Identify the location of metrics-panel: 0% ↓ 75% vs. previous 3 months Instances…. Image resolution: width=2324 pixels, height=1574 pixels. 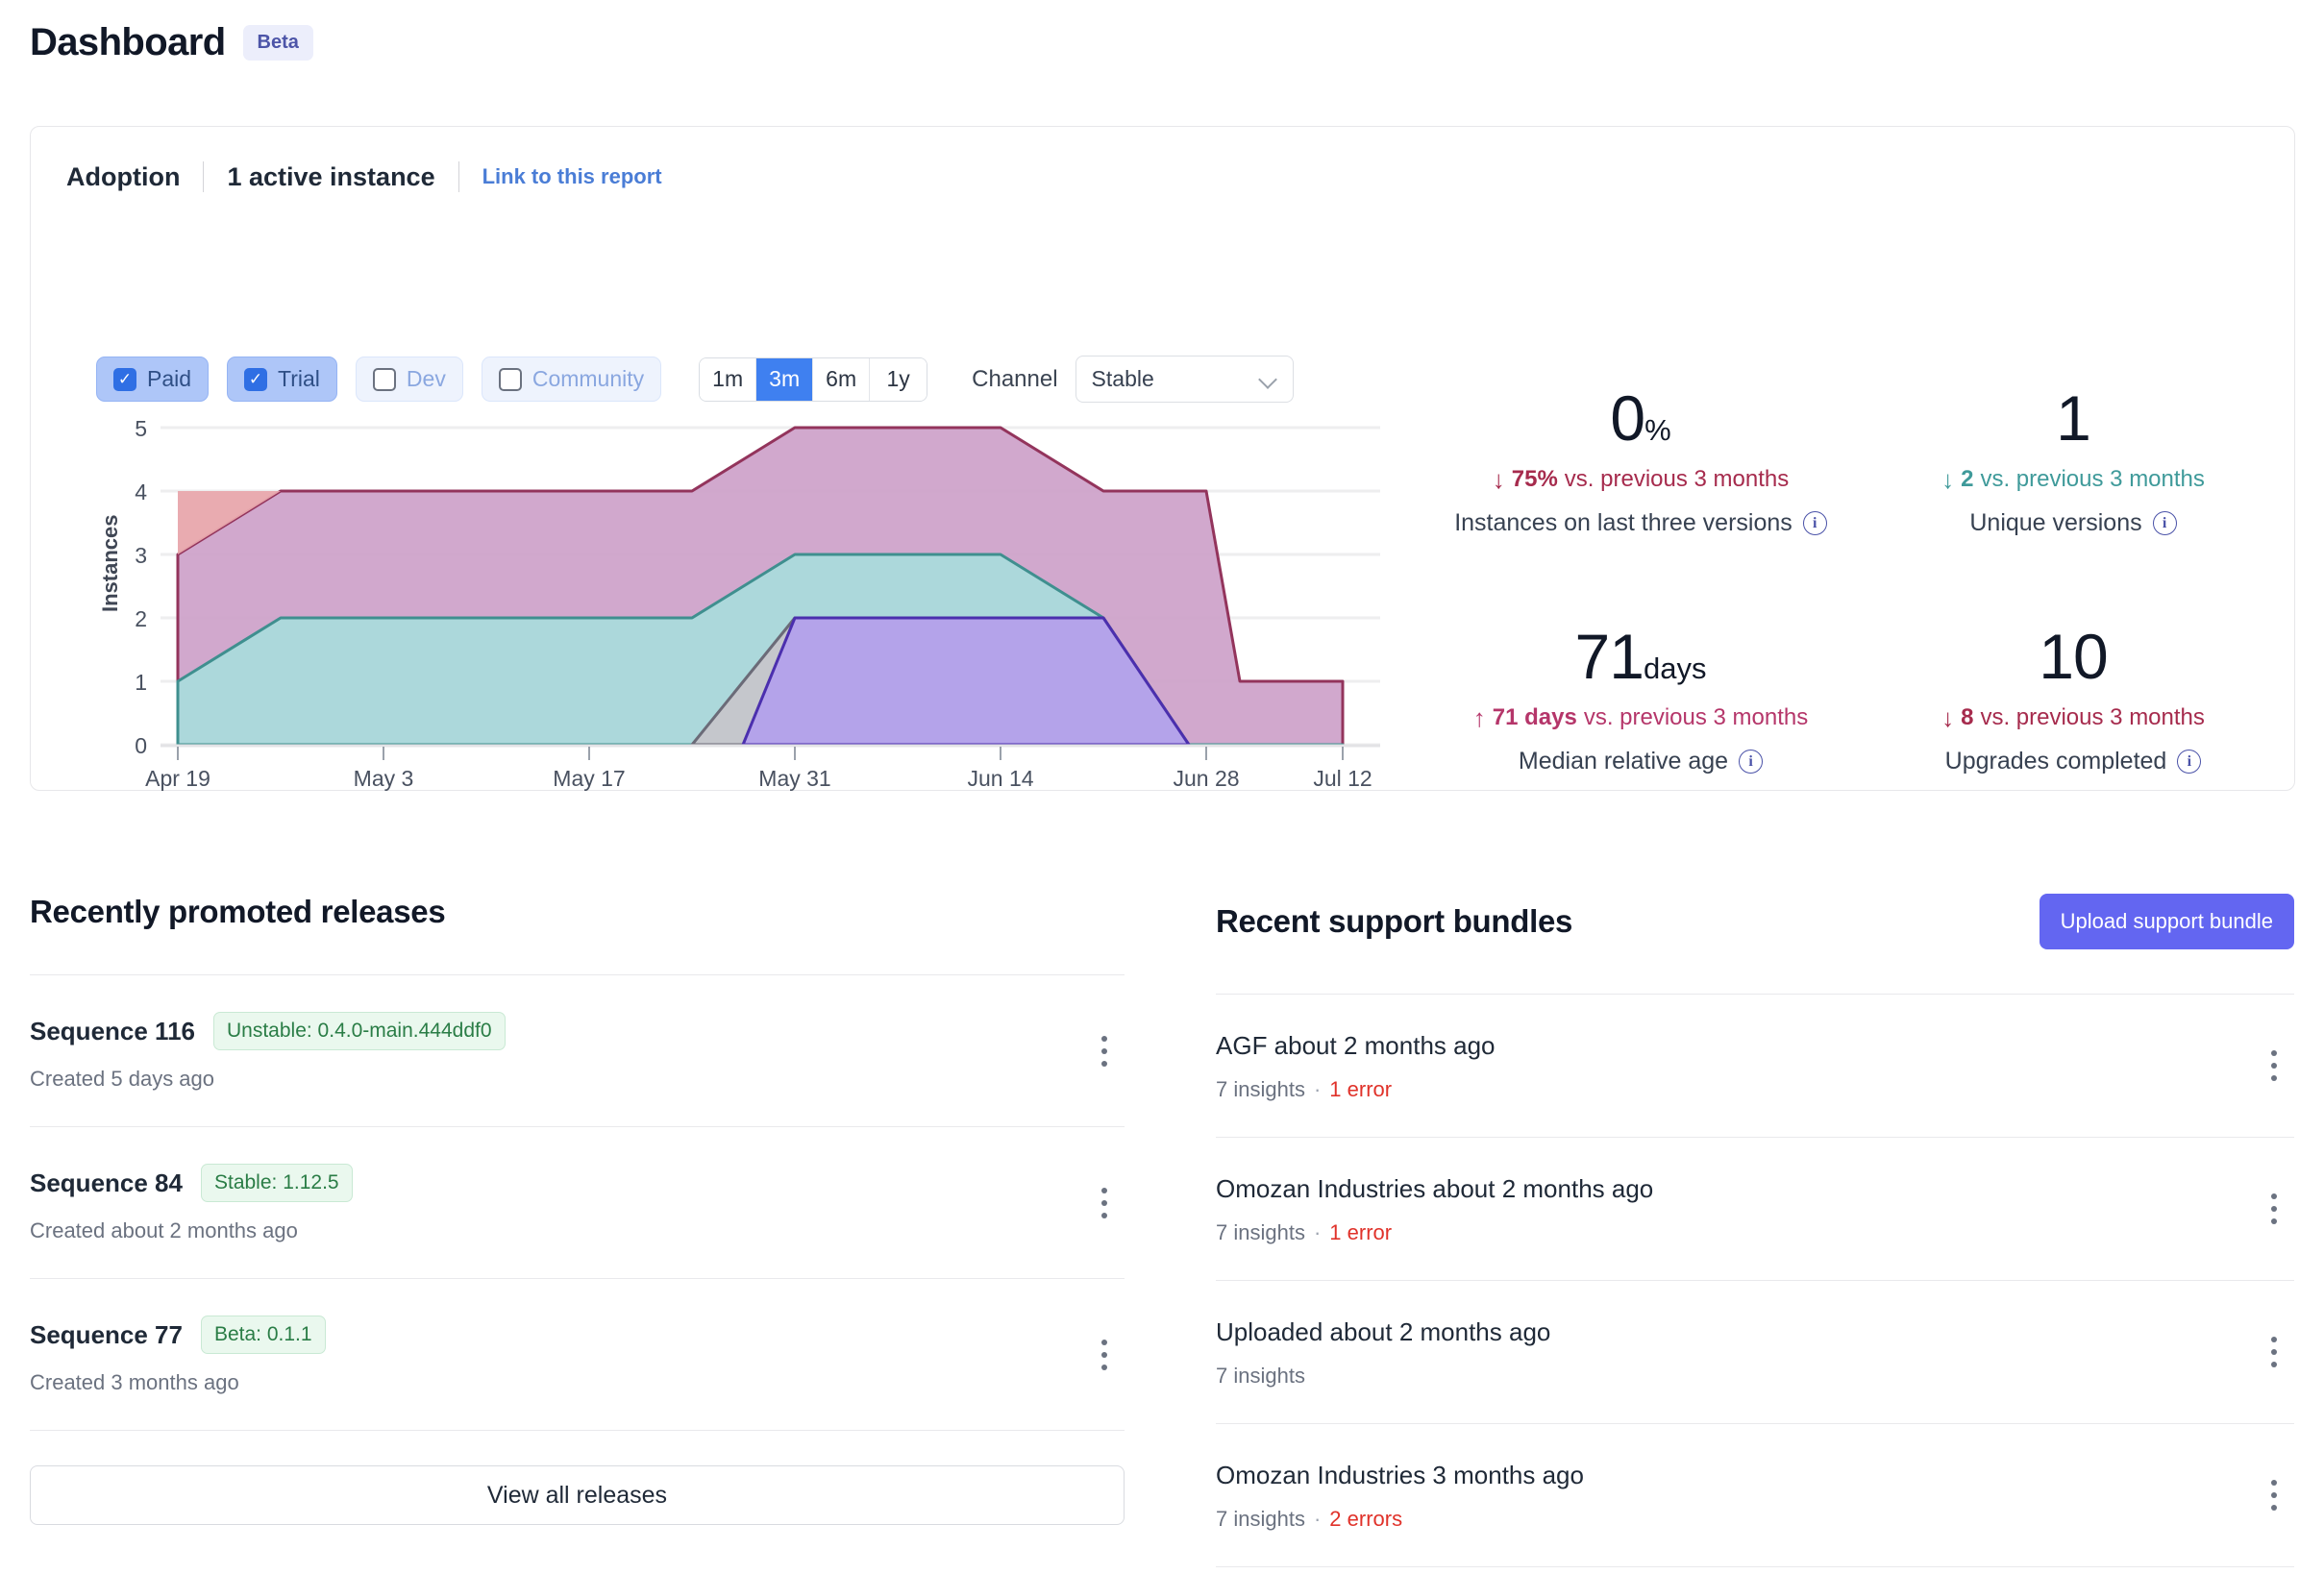
(1856, 612).